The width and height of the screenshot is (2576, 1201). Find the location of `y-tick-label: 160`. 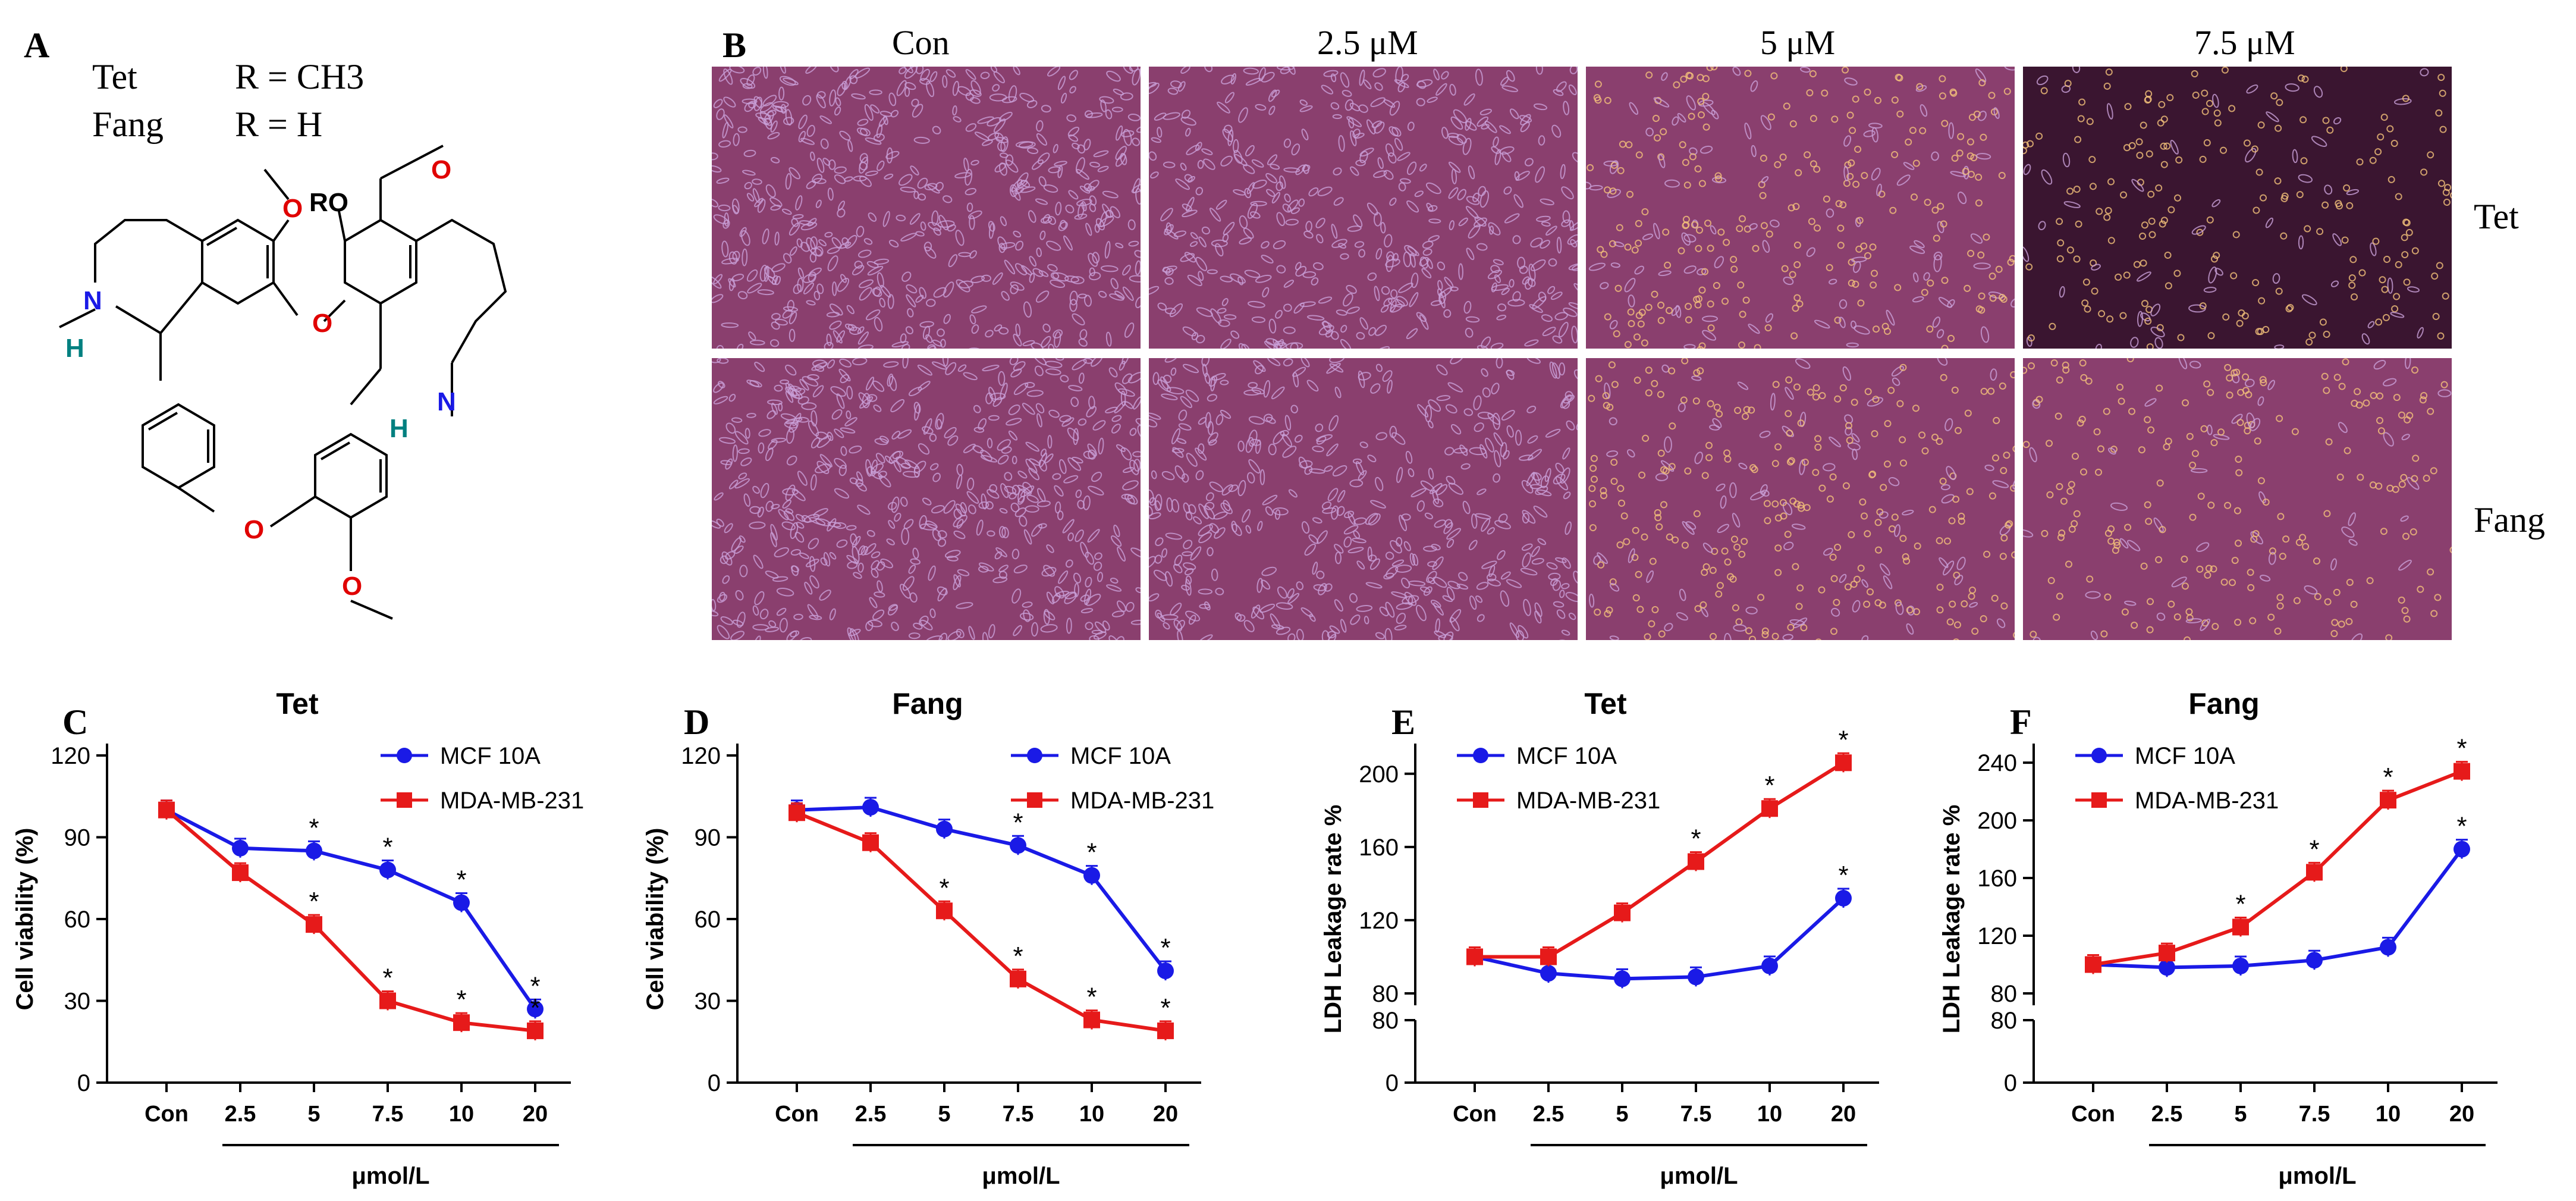

y-tick-label: 160 is located at coordinates (1379, 848).